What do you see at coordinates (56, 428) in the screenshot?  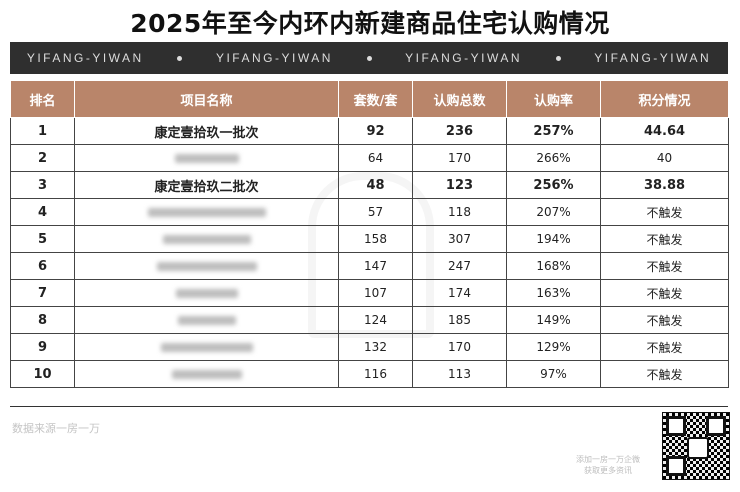 I see `data-source: 数据来源一房一万` at bounding box center [56, 428].